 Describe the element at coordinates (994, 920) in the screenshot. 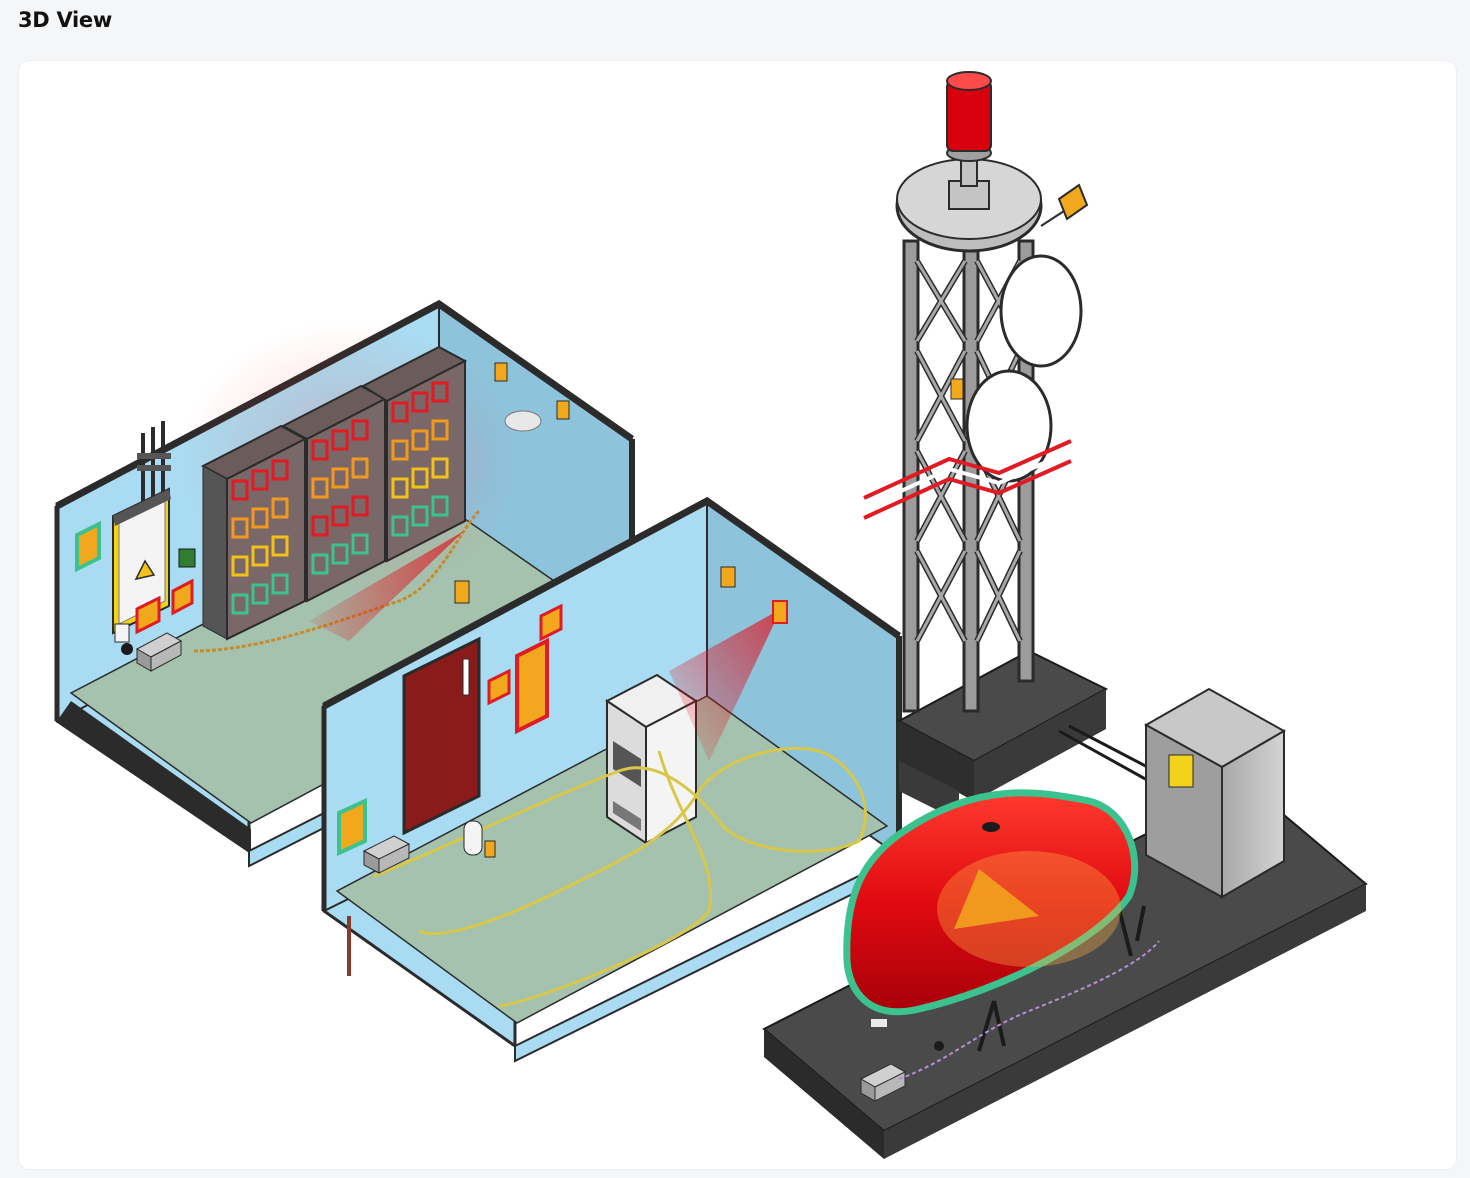

I see `fuel-tank` at that location.